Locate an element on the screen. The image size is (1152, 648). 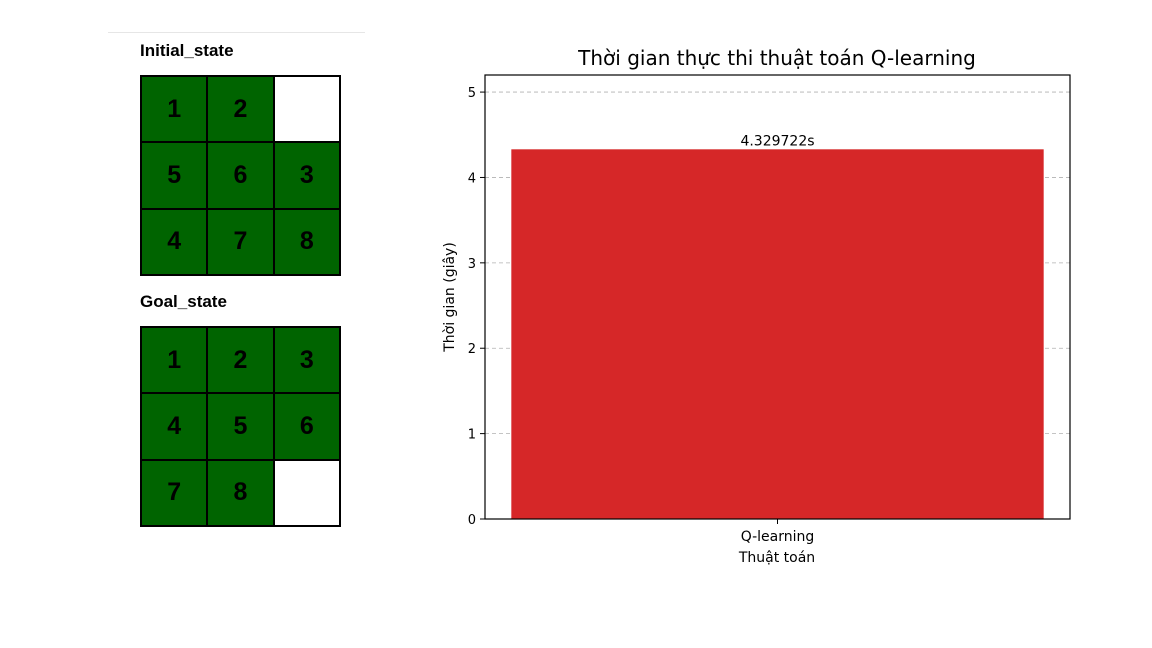
goal-tile: 8 is located at coordinates (240, 492).